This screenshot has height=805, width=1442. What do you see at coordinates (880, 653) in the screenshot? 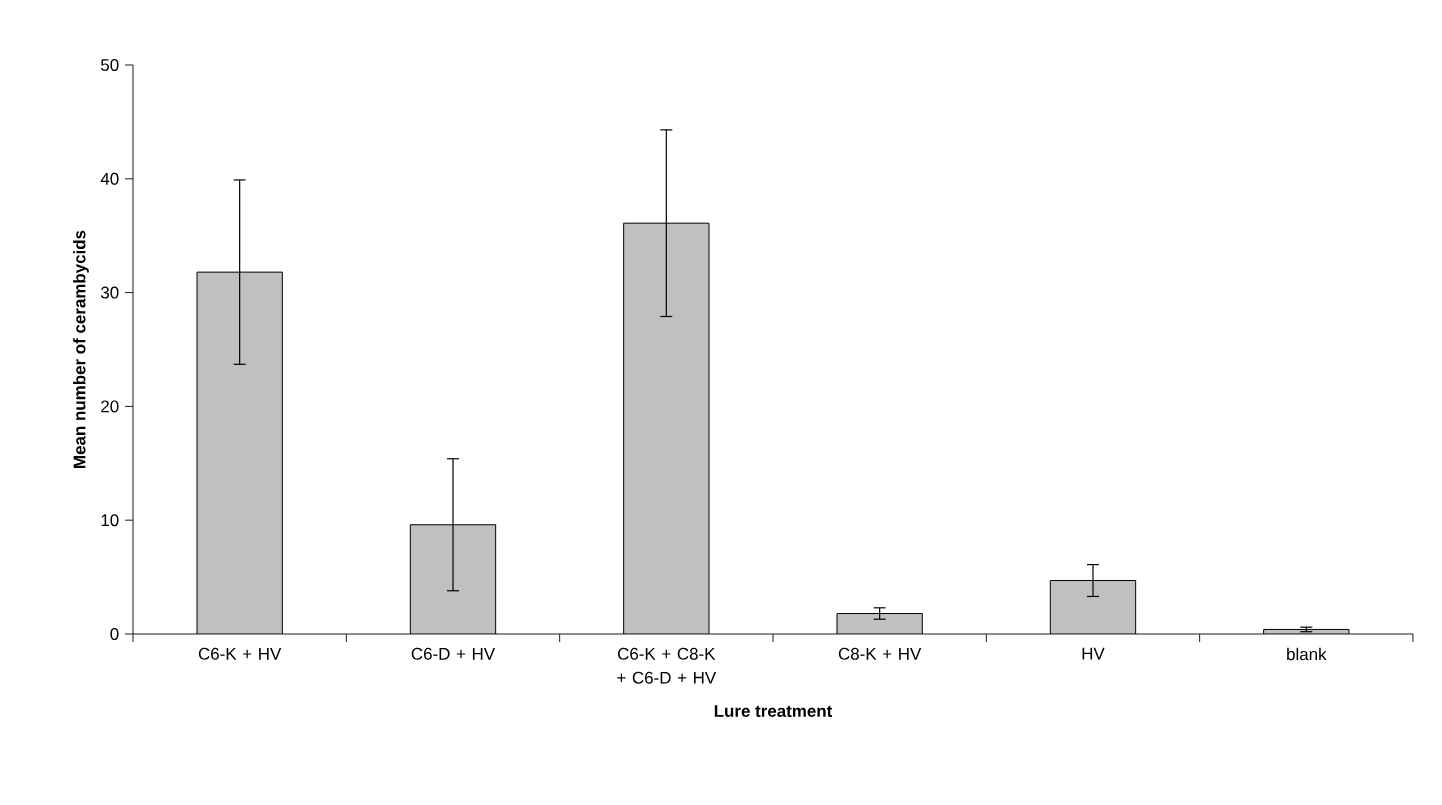
I see `x-tick-label: C8-K + HV` at bounding box center [880, 653].